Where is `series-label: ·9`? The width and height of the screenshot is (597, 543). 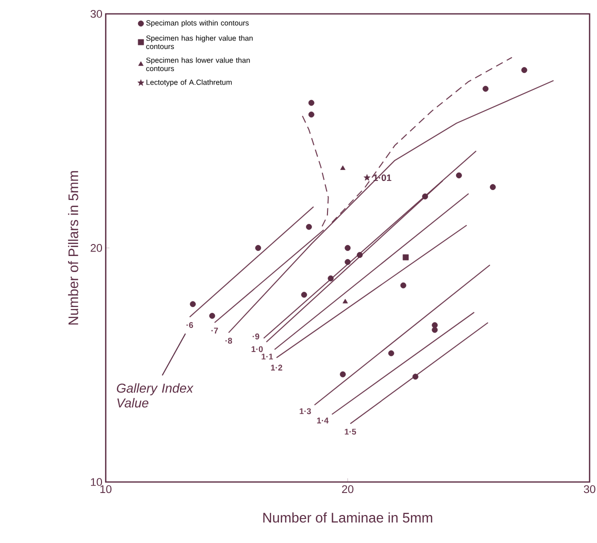 series-label: ·9 is located at coordinates (256, 336).